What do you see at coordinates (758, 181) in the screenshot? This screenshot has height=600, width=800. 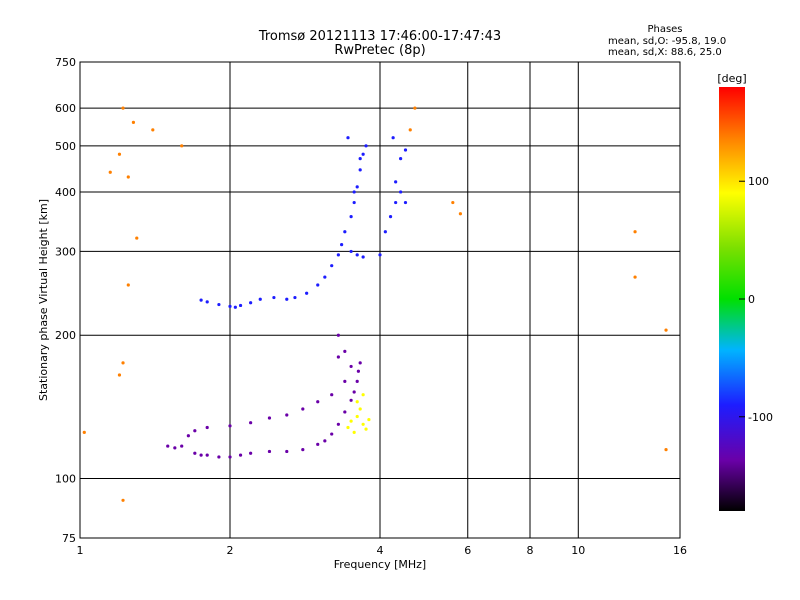 I see `colorbar-tick-label: 100` at bounding box center [758, 181].